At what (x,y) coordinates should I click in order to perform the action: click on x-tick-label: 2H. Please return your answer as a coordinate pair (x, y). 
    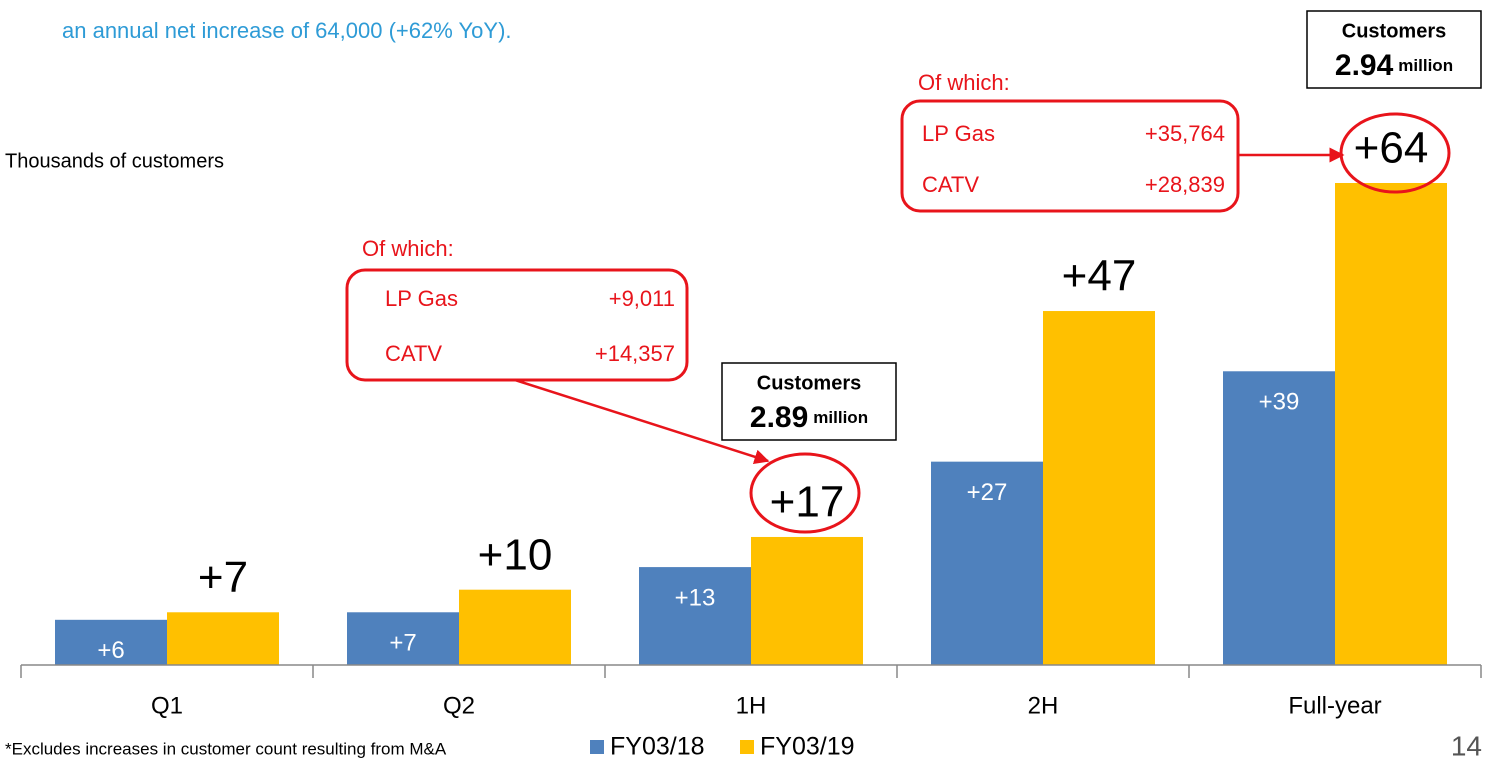
    Looking at the image, I should click on (1043, 705).